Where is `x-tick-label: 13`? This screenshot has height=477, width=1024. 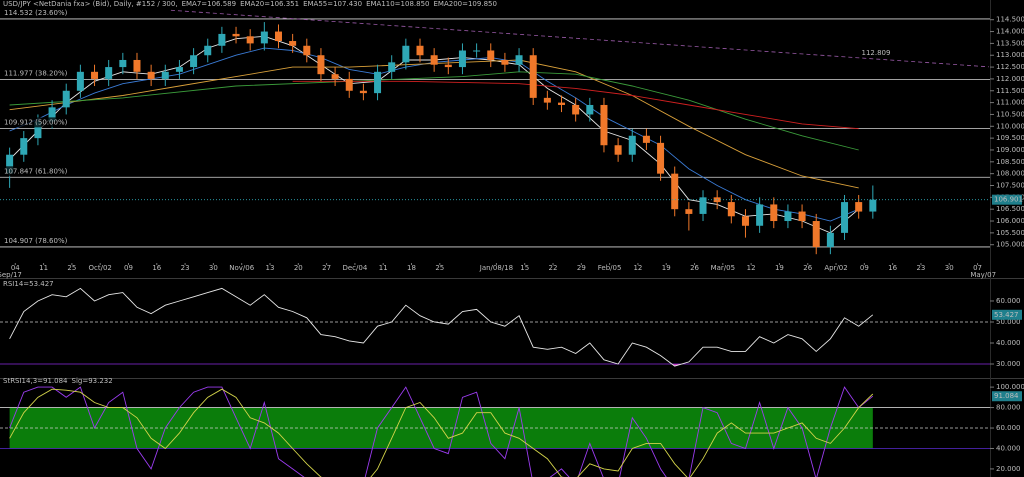 x-tick-label: 13 is located at coordinates (270, 268).